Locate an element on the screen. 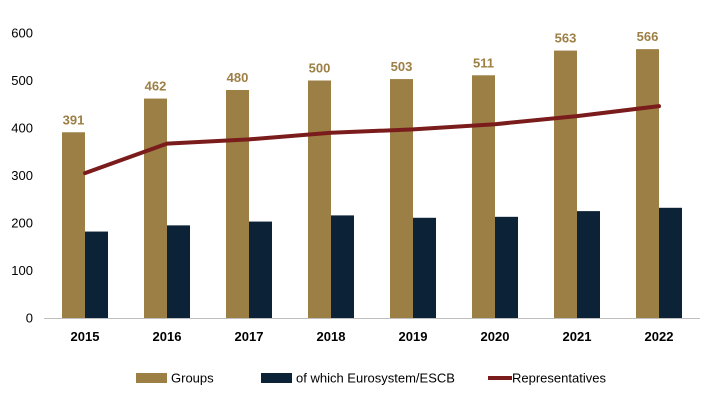  y-tick-label: 100 is located at coordinates (22, 270).